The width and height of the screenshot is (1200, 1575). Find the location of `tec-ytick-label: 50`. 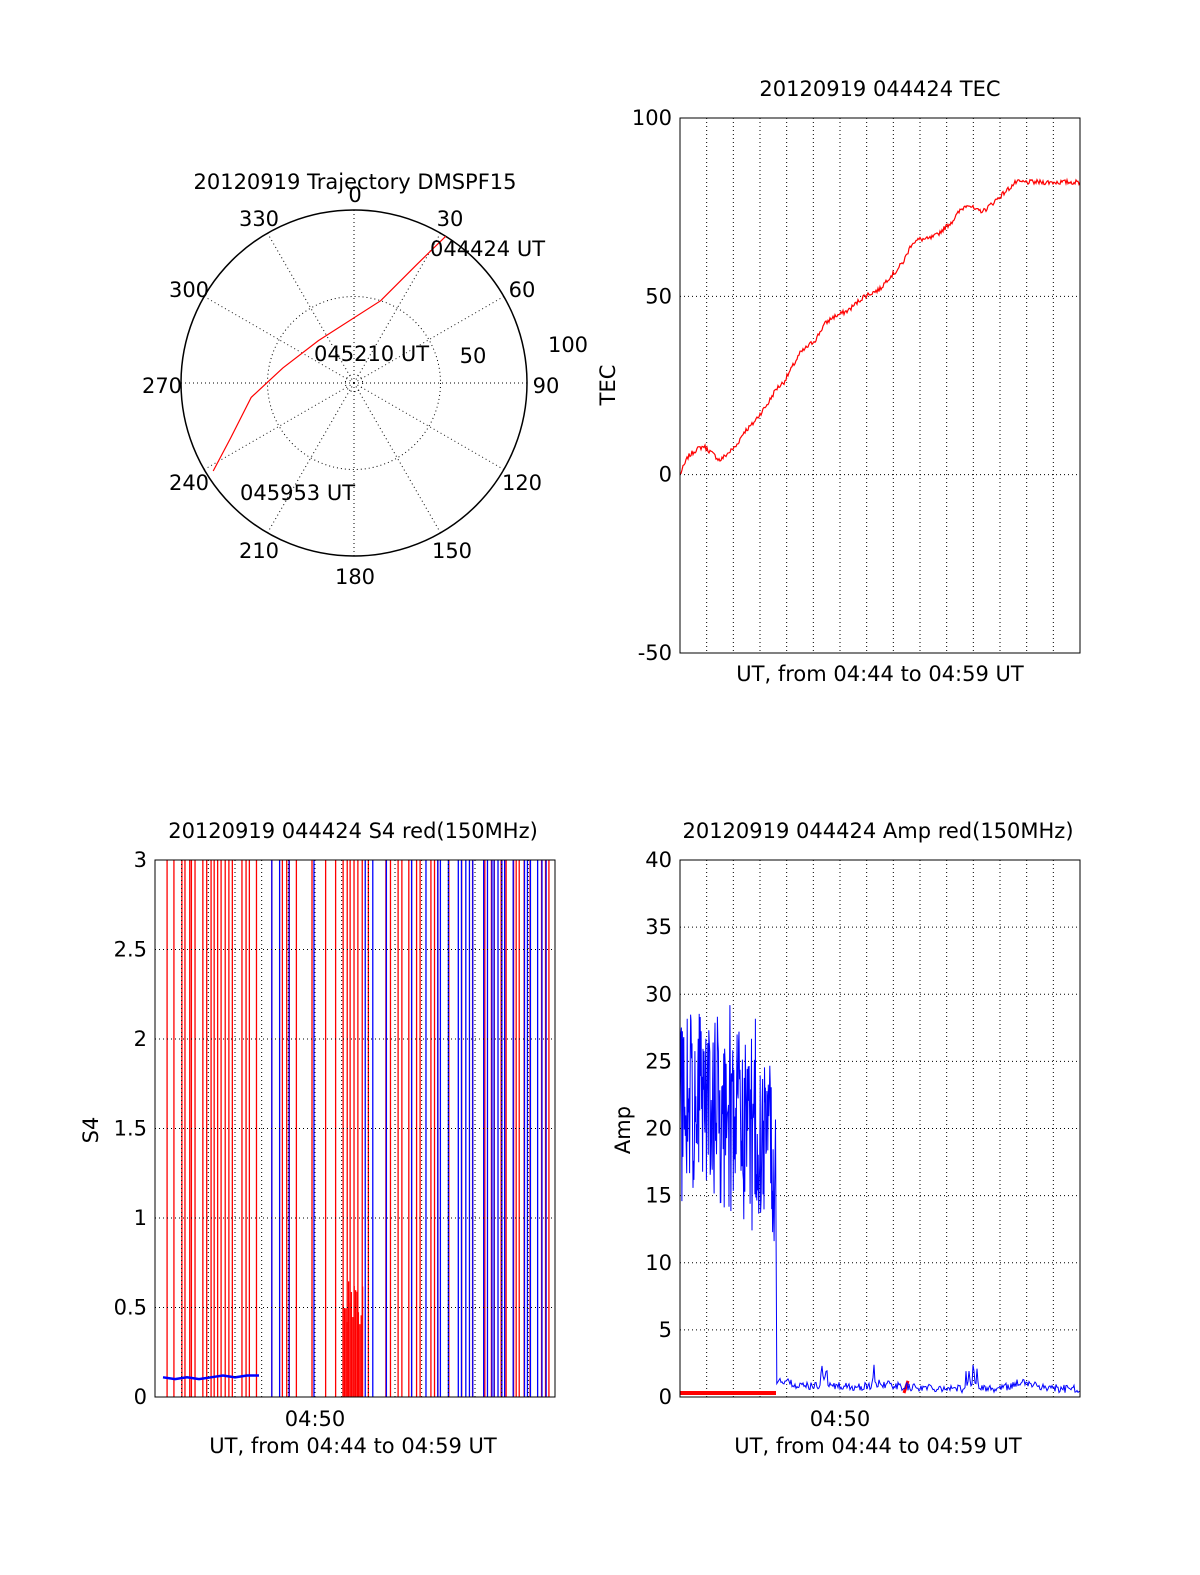

tec-ytick-label: 50 is located at coordinates (658, 296).